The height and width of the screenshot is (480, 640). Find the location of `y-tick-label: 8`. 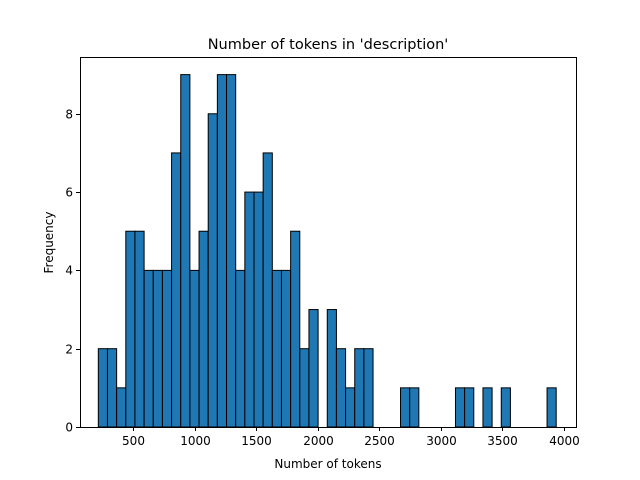

y-tick-label: 8 is located at coordinates (69, 115).